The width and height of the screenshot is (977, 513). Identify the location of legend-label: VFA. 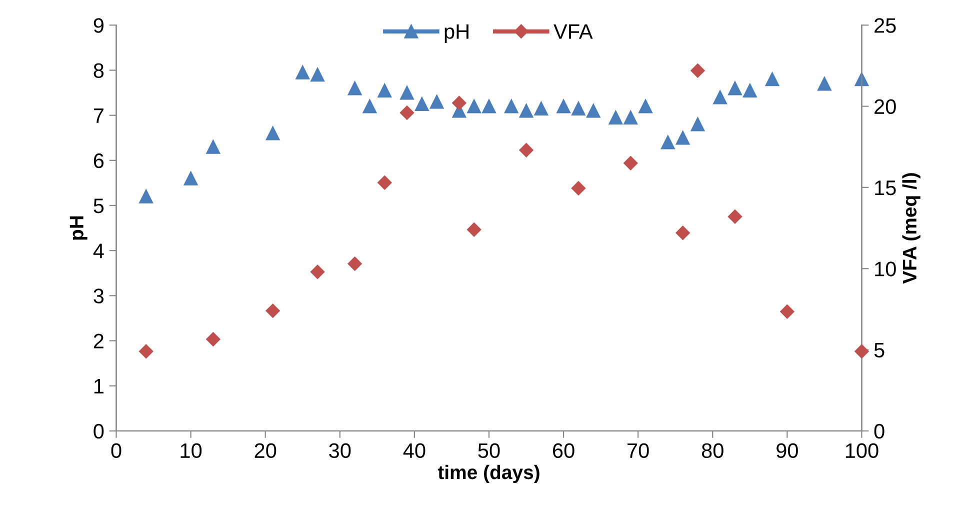
(573, 31).